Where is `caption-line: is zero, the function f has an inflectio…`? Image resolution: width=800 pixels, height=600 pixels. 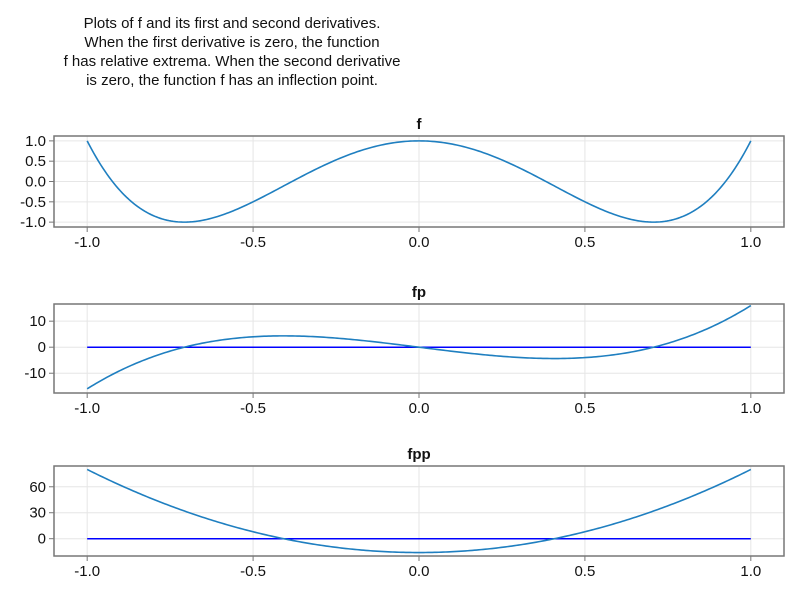
caption-line: is zero, the function f has an inflectio… is located at coordinates (232, 80).